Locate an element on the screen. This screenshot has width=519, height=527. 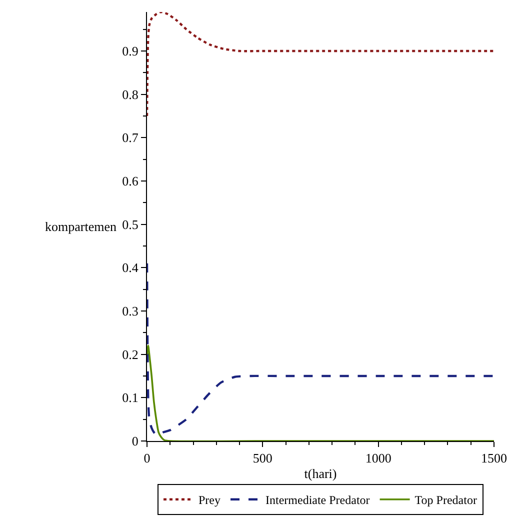
legend-label: Top Predator is located at coordinates (445, 500).